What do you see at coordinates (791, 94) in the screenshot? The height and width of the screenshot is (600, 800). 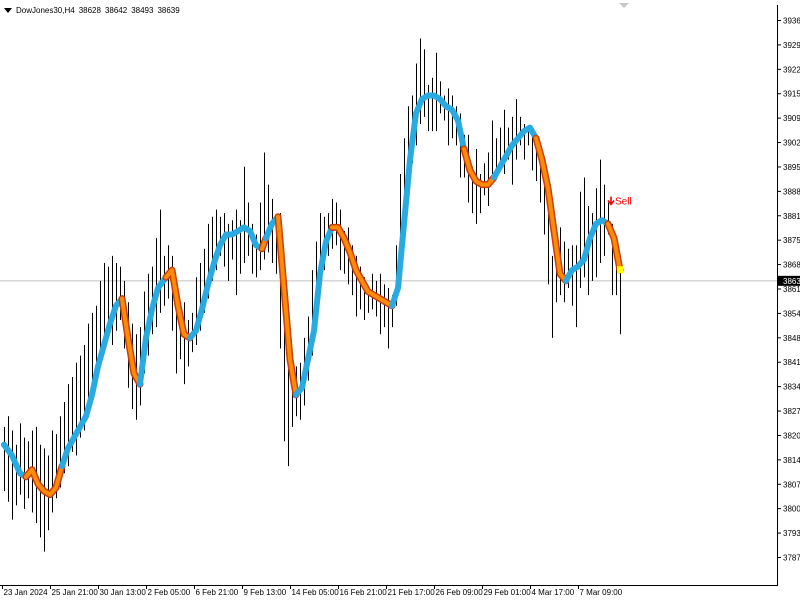 I see `price-tick-label: 3915` at bounding box center [791, 94].